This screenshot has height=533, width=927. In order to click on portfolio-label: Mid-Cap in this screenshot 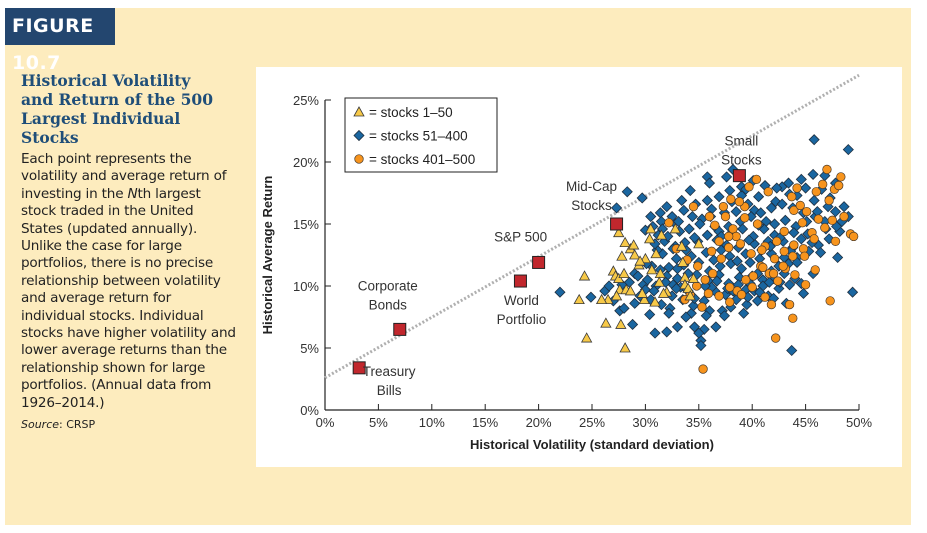, I will do `click(591, 186)`.